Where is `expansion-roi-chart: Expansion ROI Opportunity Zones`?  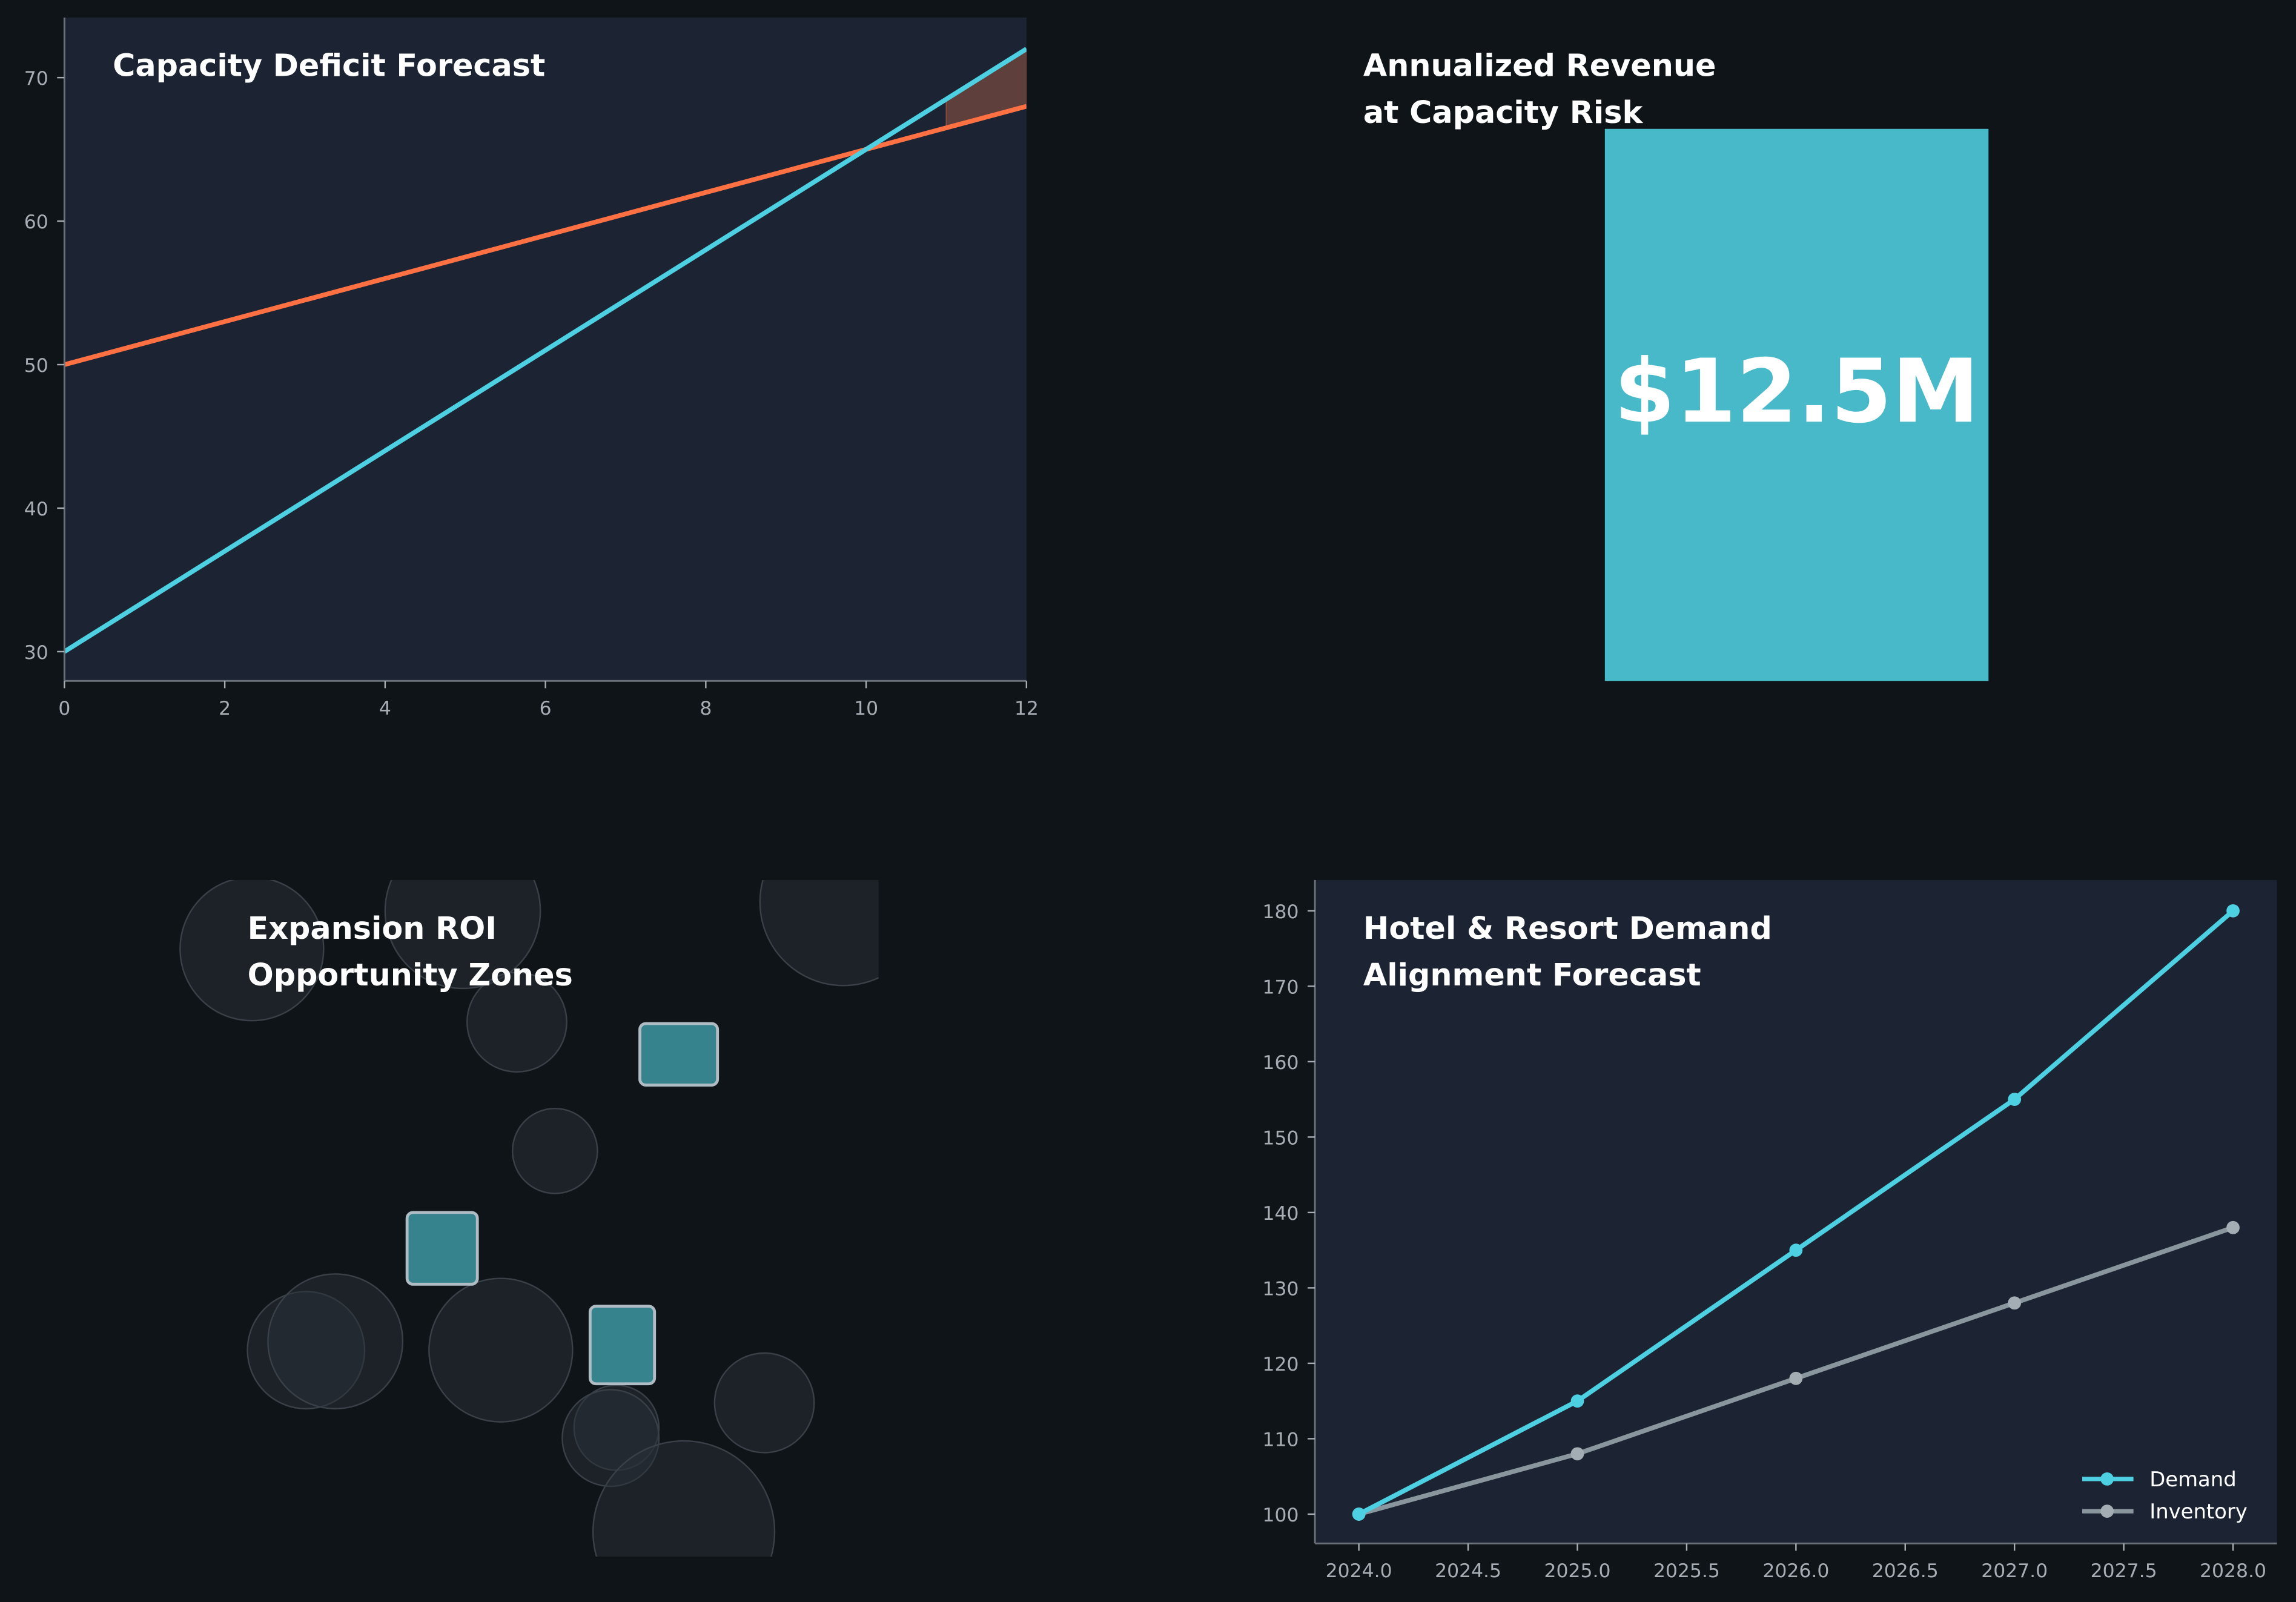 expansion-roi-chart: Expansion ROI Opportunity Zones is located at coordinates (529, 1218).